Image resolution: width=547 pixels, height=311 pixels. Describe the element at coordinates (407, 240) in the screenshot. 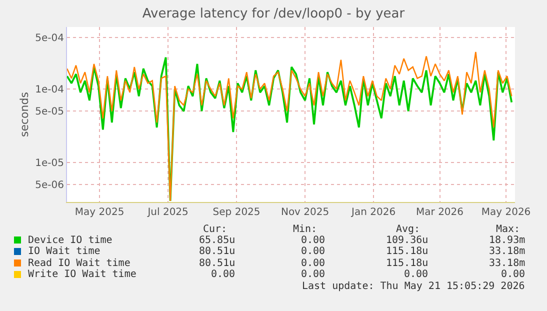

I see `text: 109.36u` at that location.